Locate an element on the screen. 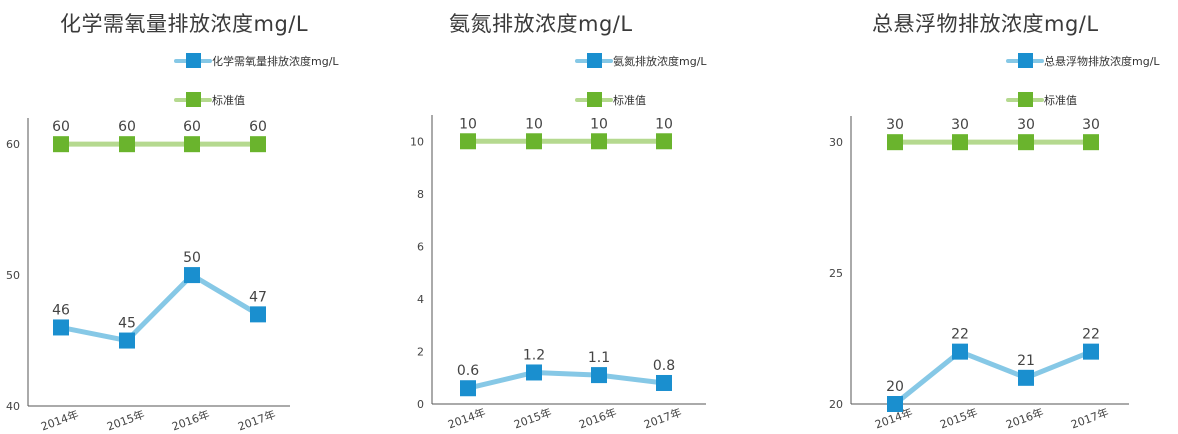 The image size is (1178, 434). data-label-measured: 47 is located at coordinates (258, 297).